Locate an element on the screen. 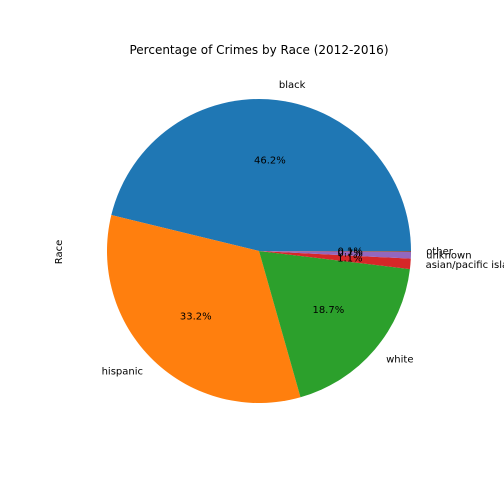 This screenshot has width=504, height=504. pie-percent-label-white: 18.7% is located at coordinates (328, 310).